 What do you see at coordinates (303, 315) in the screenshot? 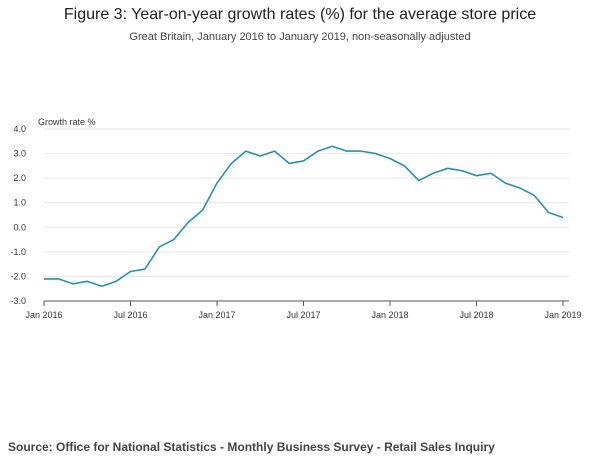
I see `x-tick-label: Jul 2017` at bounding box center [303, 315].